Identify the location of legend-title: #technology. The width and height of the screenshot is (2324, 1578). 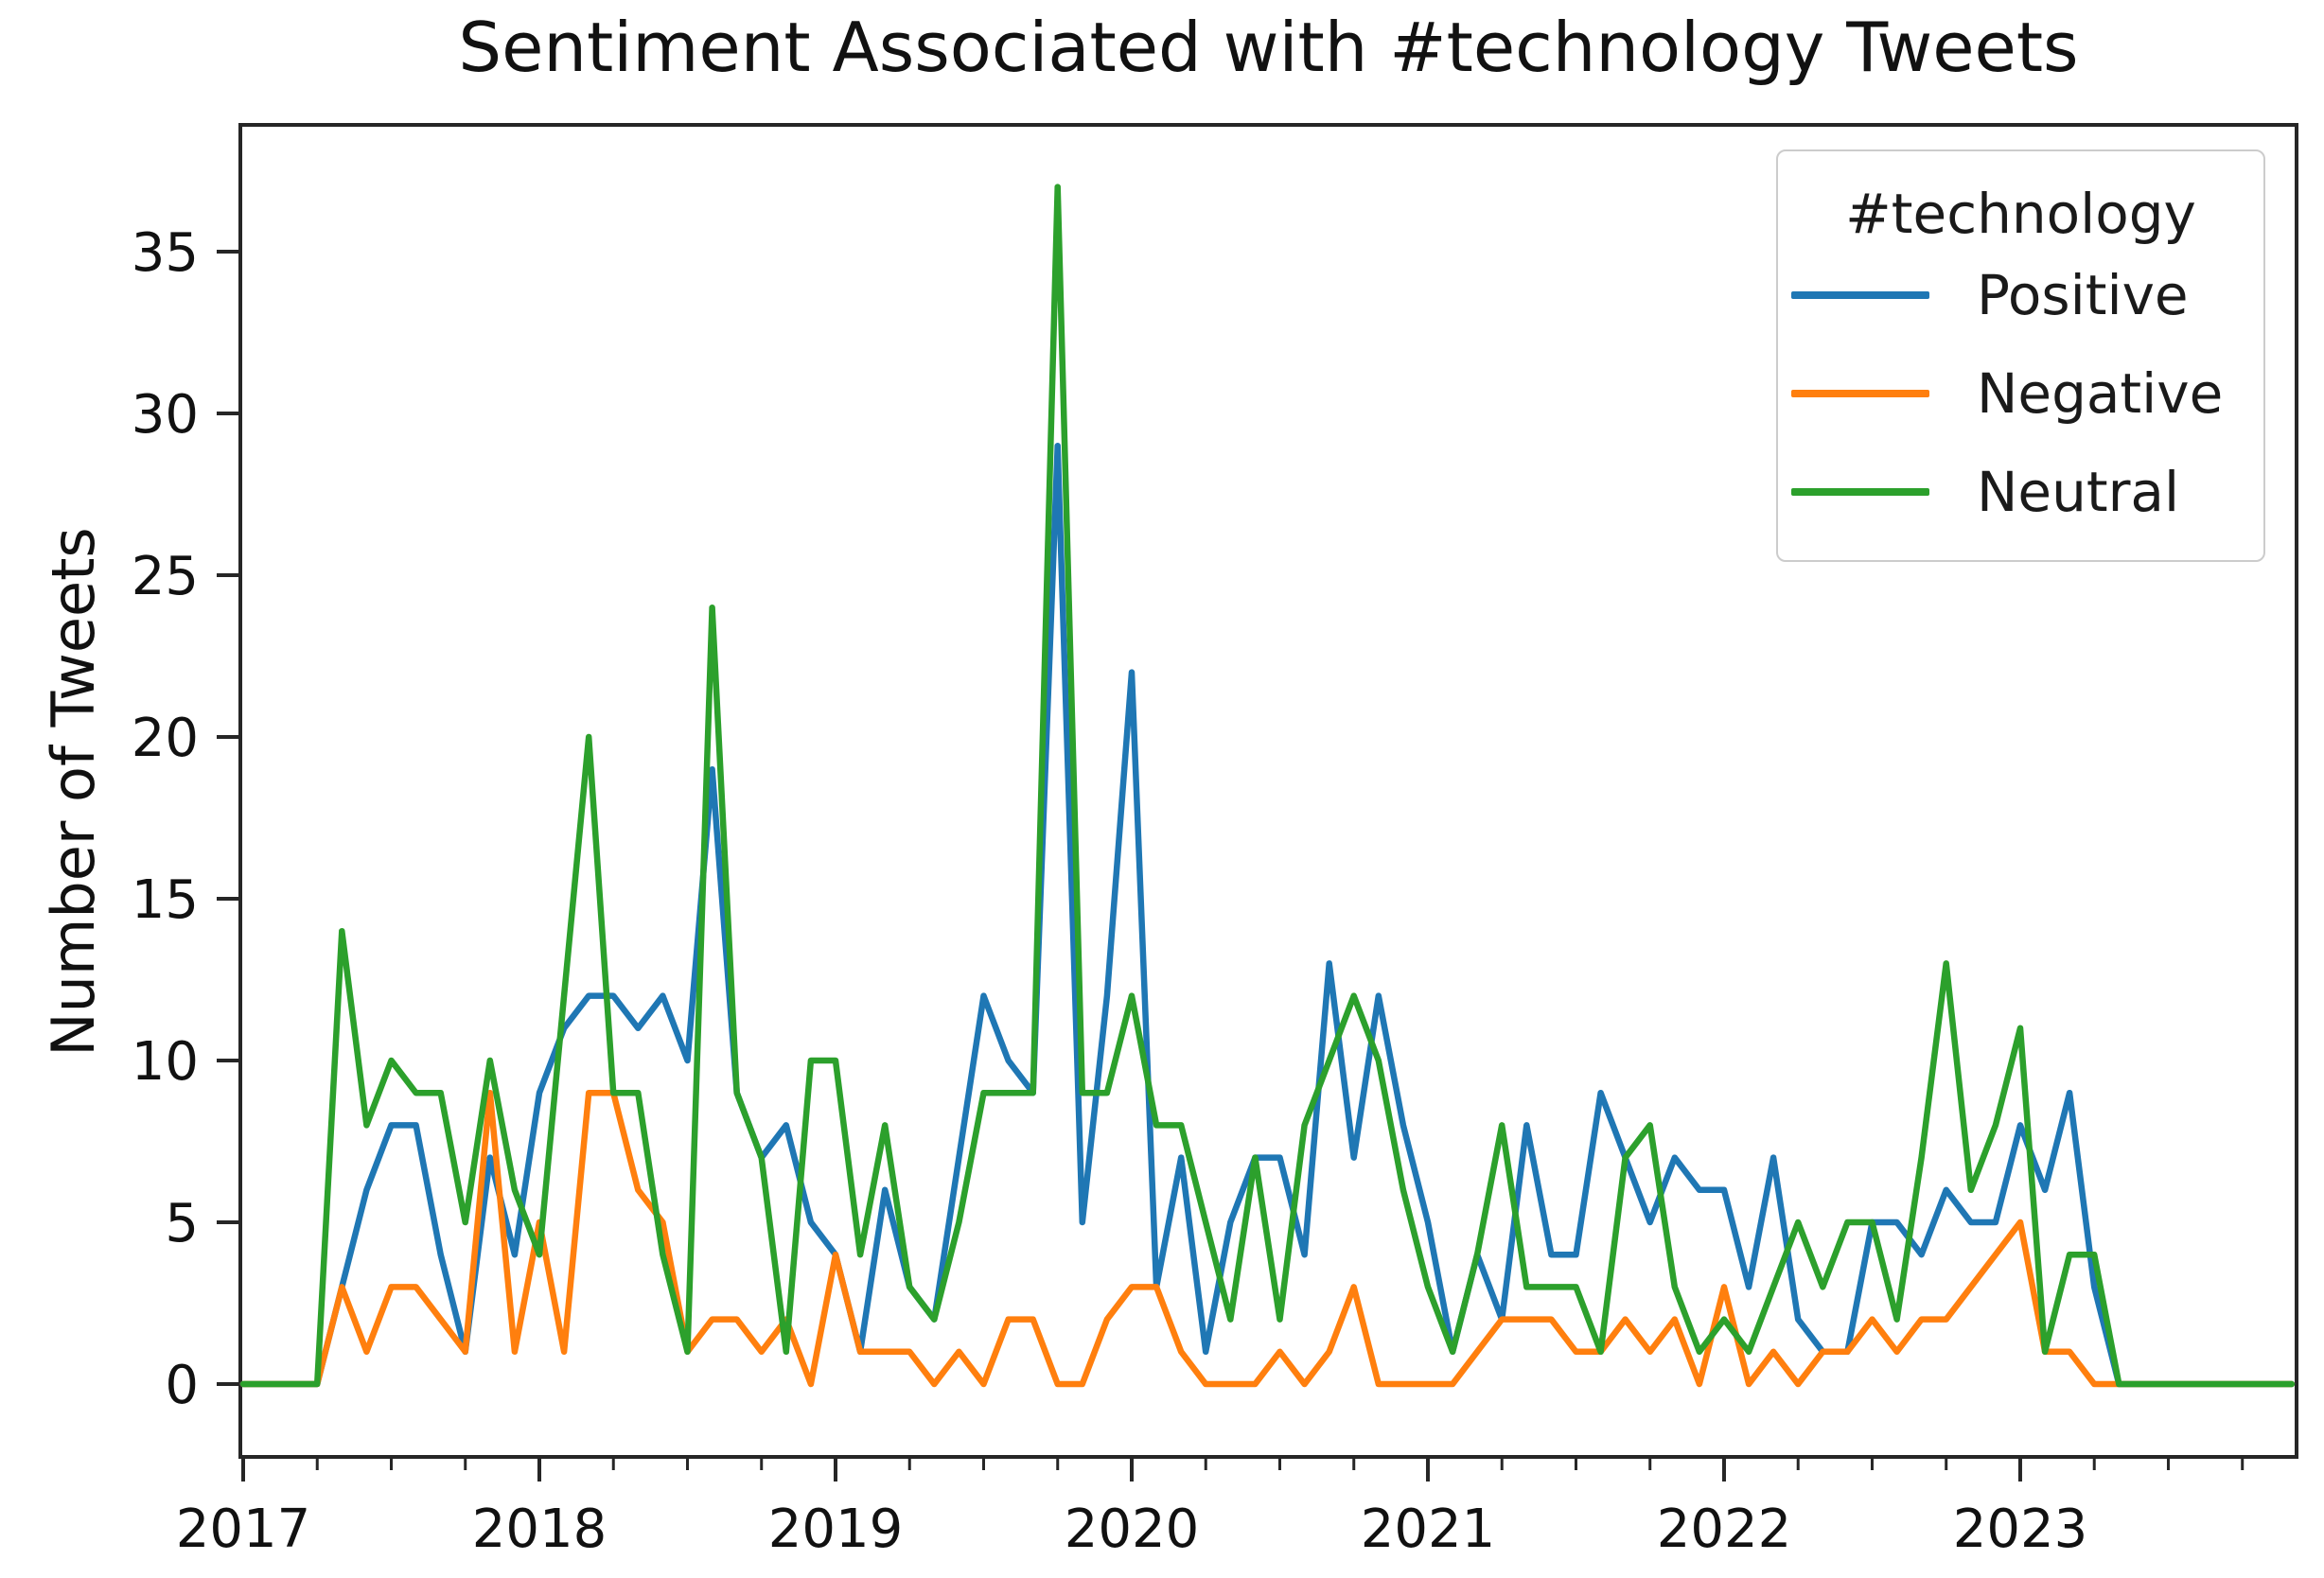
(2020, 214).